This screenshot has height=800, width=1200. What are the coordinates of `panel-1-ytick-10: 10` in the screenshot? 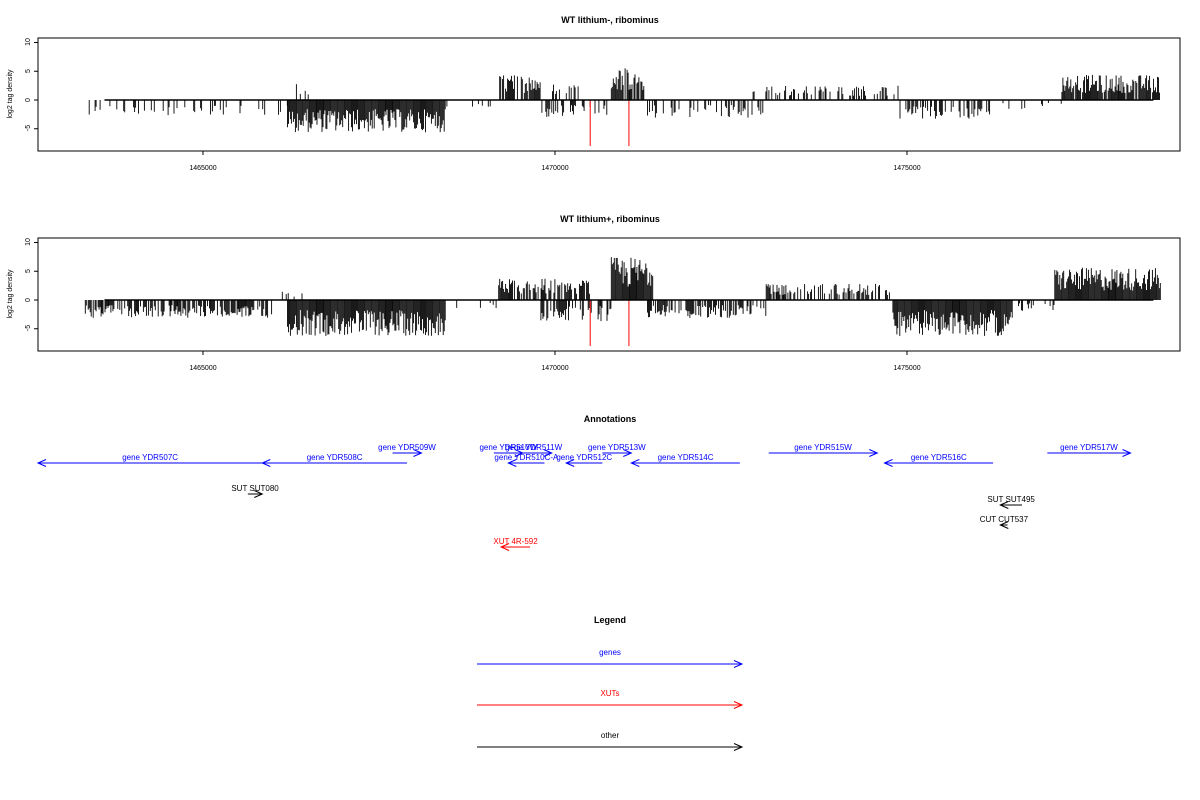 It's located at (28, 42).